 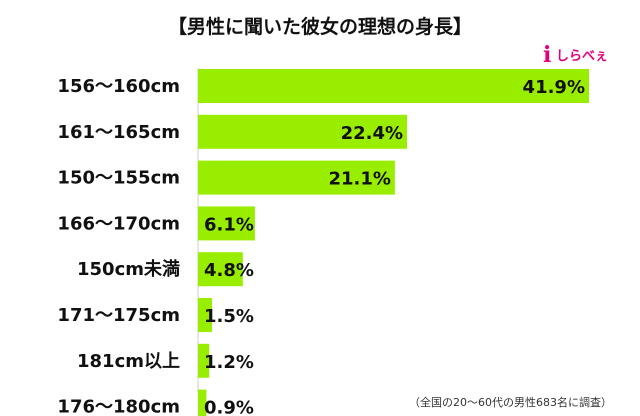 I want to click on value-label: 0.9%, so click(x=229, y=407).